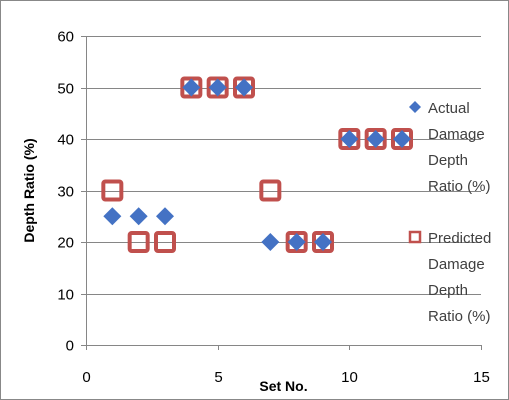  What do you see at coordinates (29, 190) in the screenshot?
I see `y-axis-title: Depth Ratio (%)` at bounding box center [29, 190].